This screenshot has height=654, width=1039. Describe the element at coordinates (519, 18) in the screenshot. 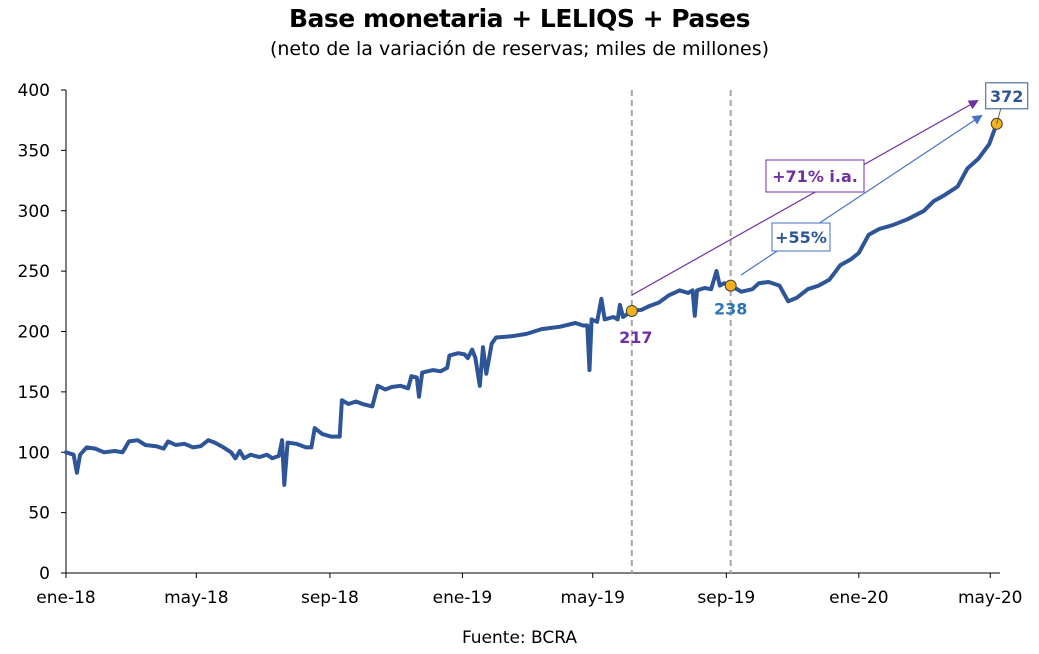

I see `chart-title: Base monetaria + LELIQS + Pases` at that location.